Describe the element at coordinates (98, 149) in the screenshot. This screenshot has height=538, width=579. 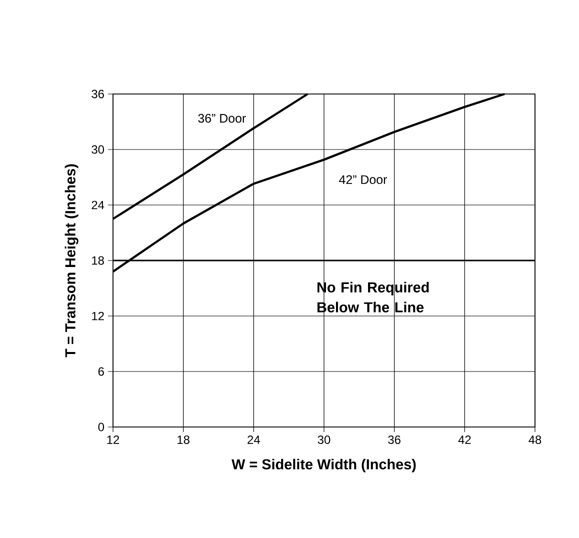
I see `y-tick-label: 30` at that location.